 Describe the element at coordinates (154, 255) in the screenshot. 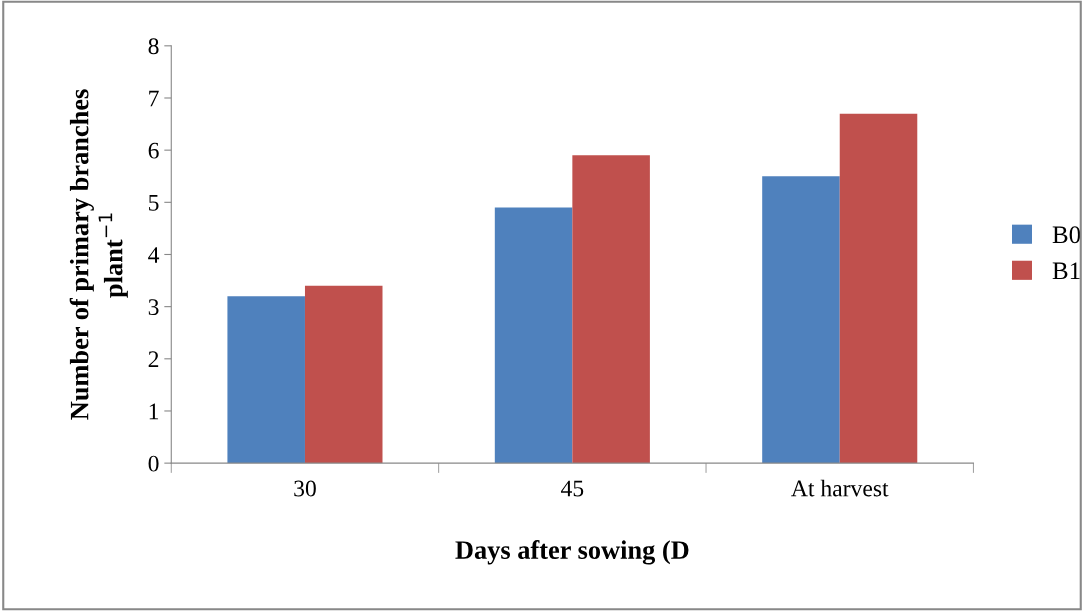

I see `y-tick-label: 4` at that location.